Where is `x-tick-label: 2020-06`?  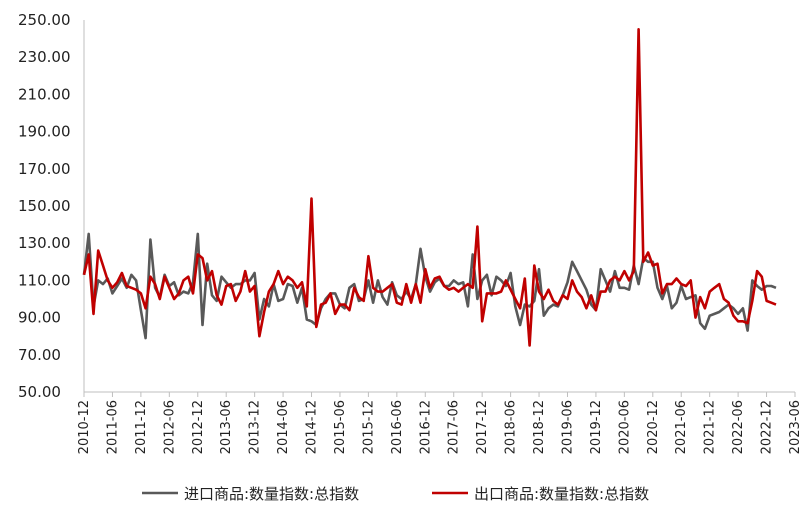
x-tick-label: 2020-06 is located at coordinates (624, 427).